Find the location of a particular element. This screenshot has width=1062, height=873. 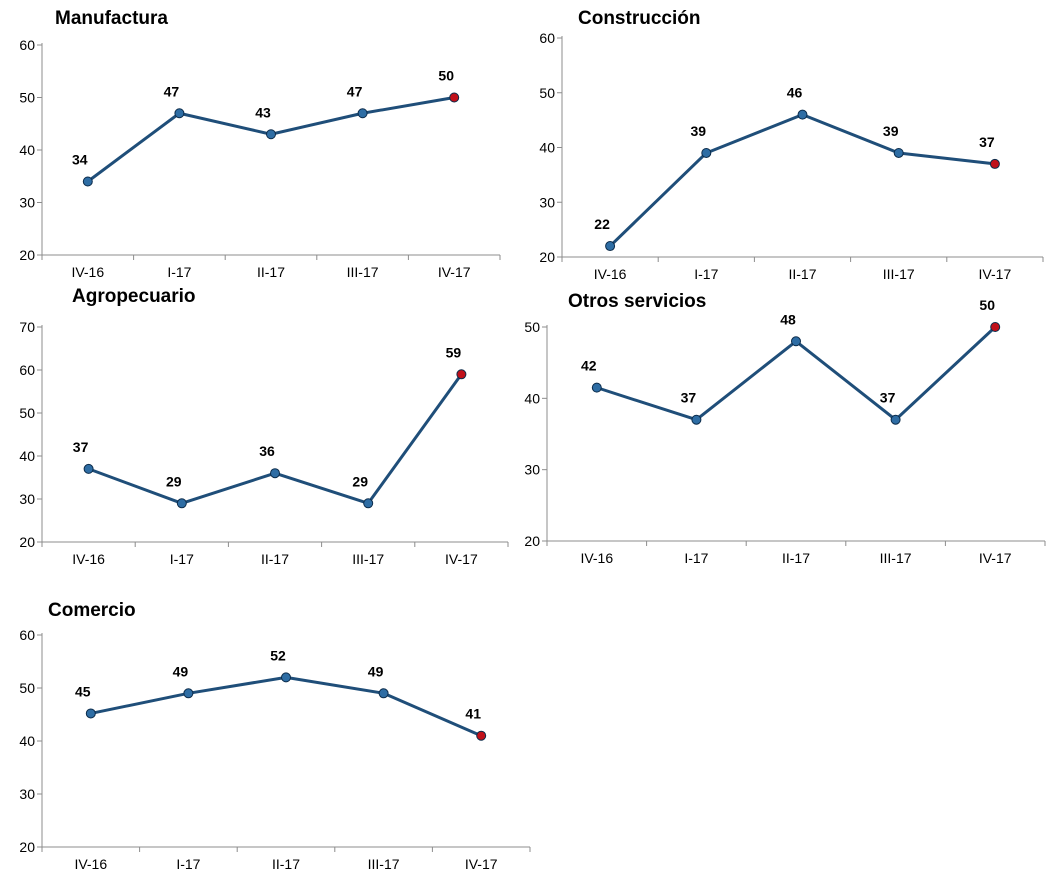

series-line is located at coordinates (286, 706).